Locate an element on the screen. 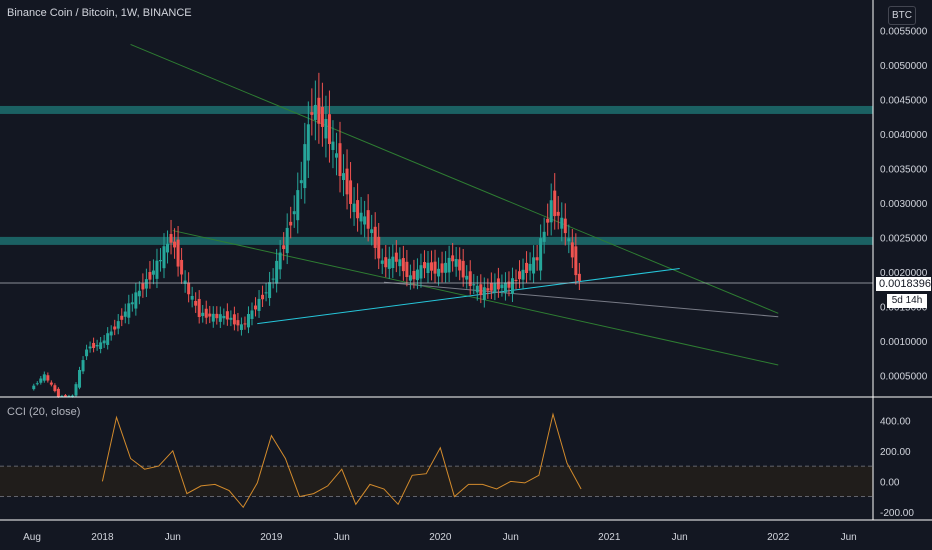 The width and height of the screenshot is (932, 550). price-tick-label: 0.0055000 is located at coordinates (904, 32).